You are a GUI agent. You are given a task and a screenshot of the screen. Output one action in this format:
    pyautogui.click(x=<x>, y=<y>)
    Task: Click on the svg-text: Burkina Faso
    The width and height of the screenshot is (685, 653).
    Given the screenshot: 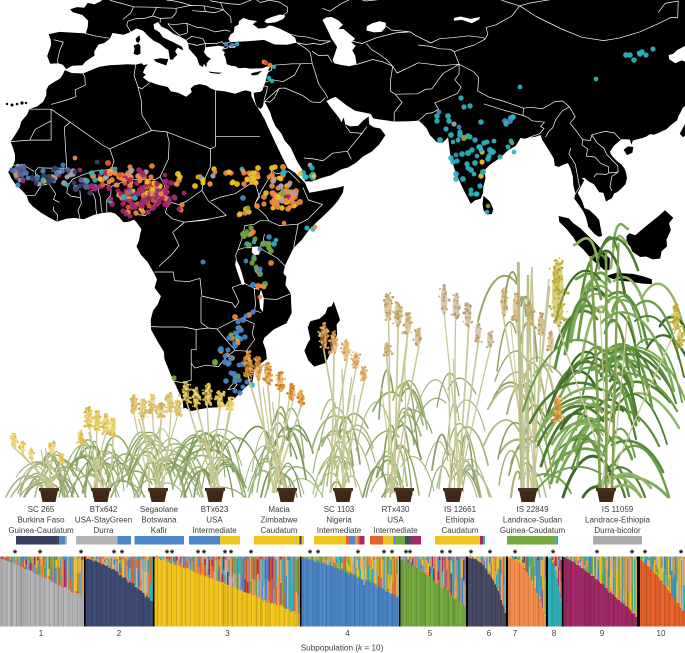 What is the action you would take?
    pyautogui.click(x=41, y=520)
    